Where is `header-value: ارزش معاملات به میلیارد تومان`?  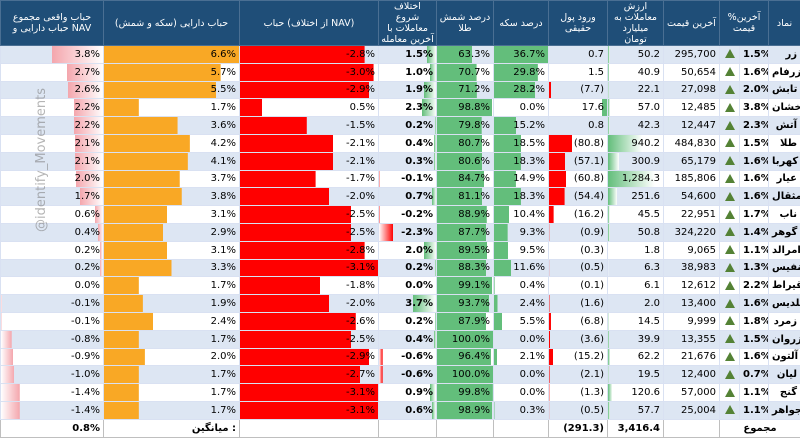
header-value: ارزش معاملات به میلیارد تومان is located at coordinates (636, 23).